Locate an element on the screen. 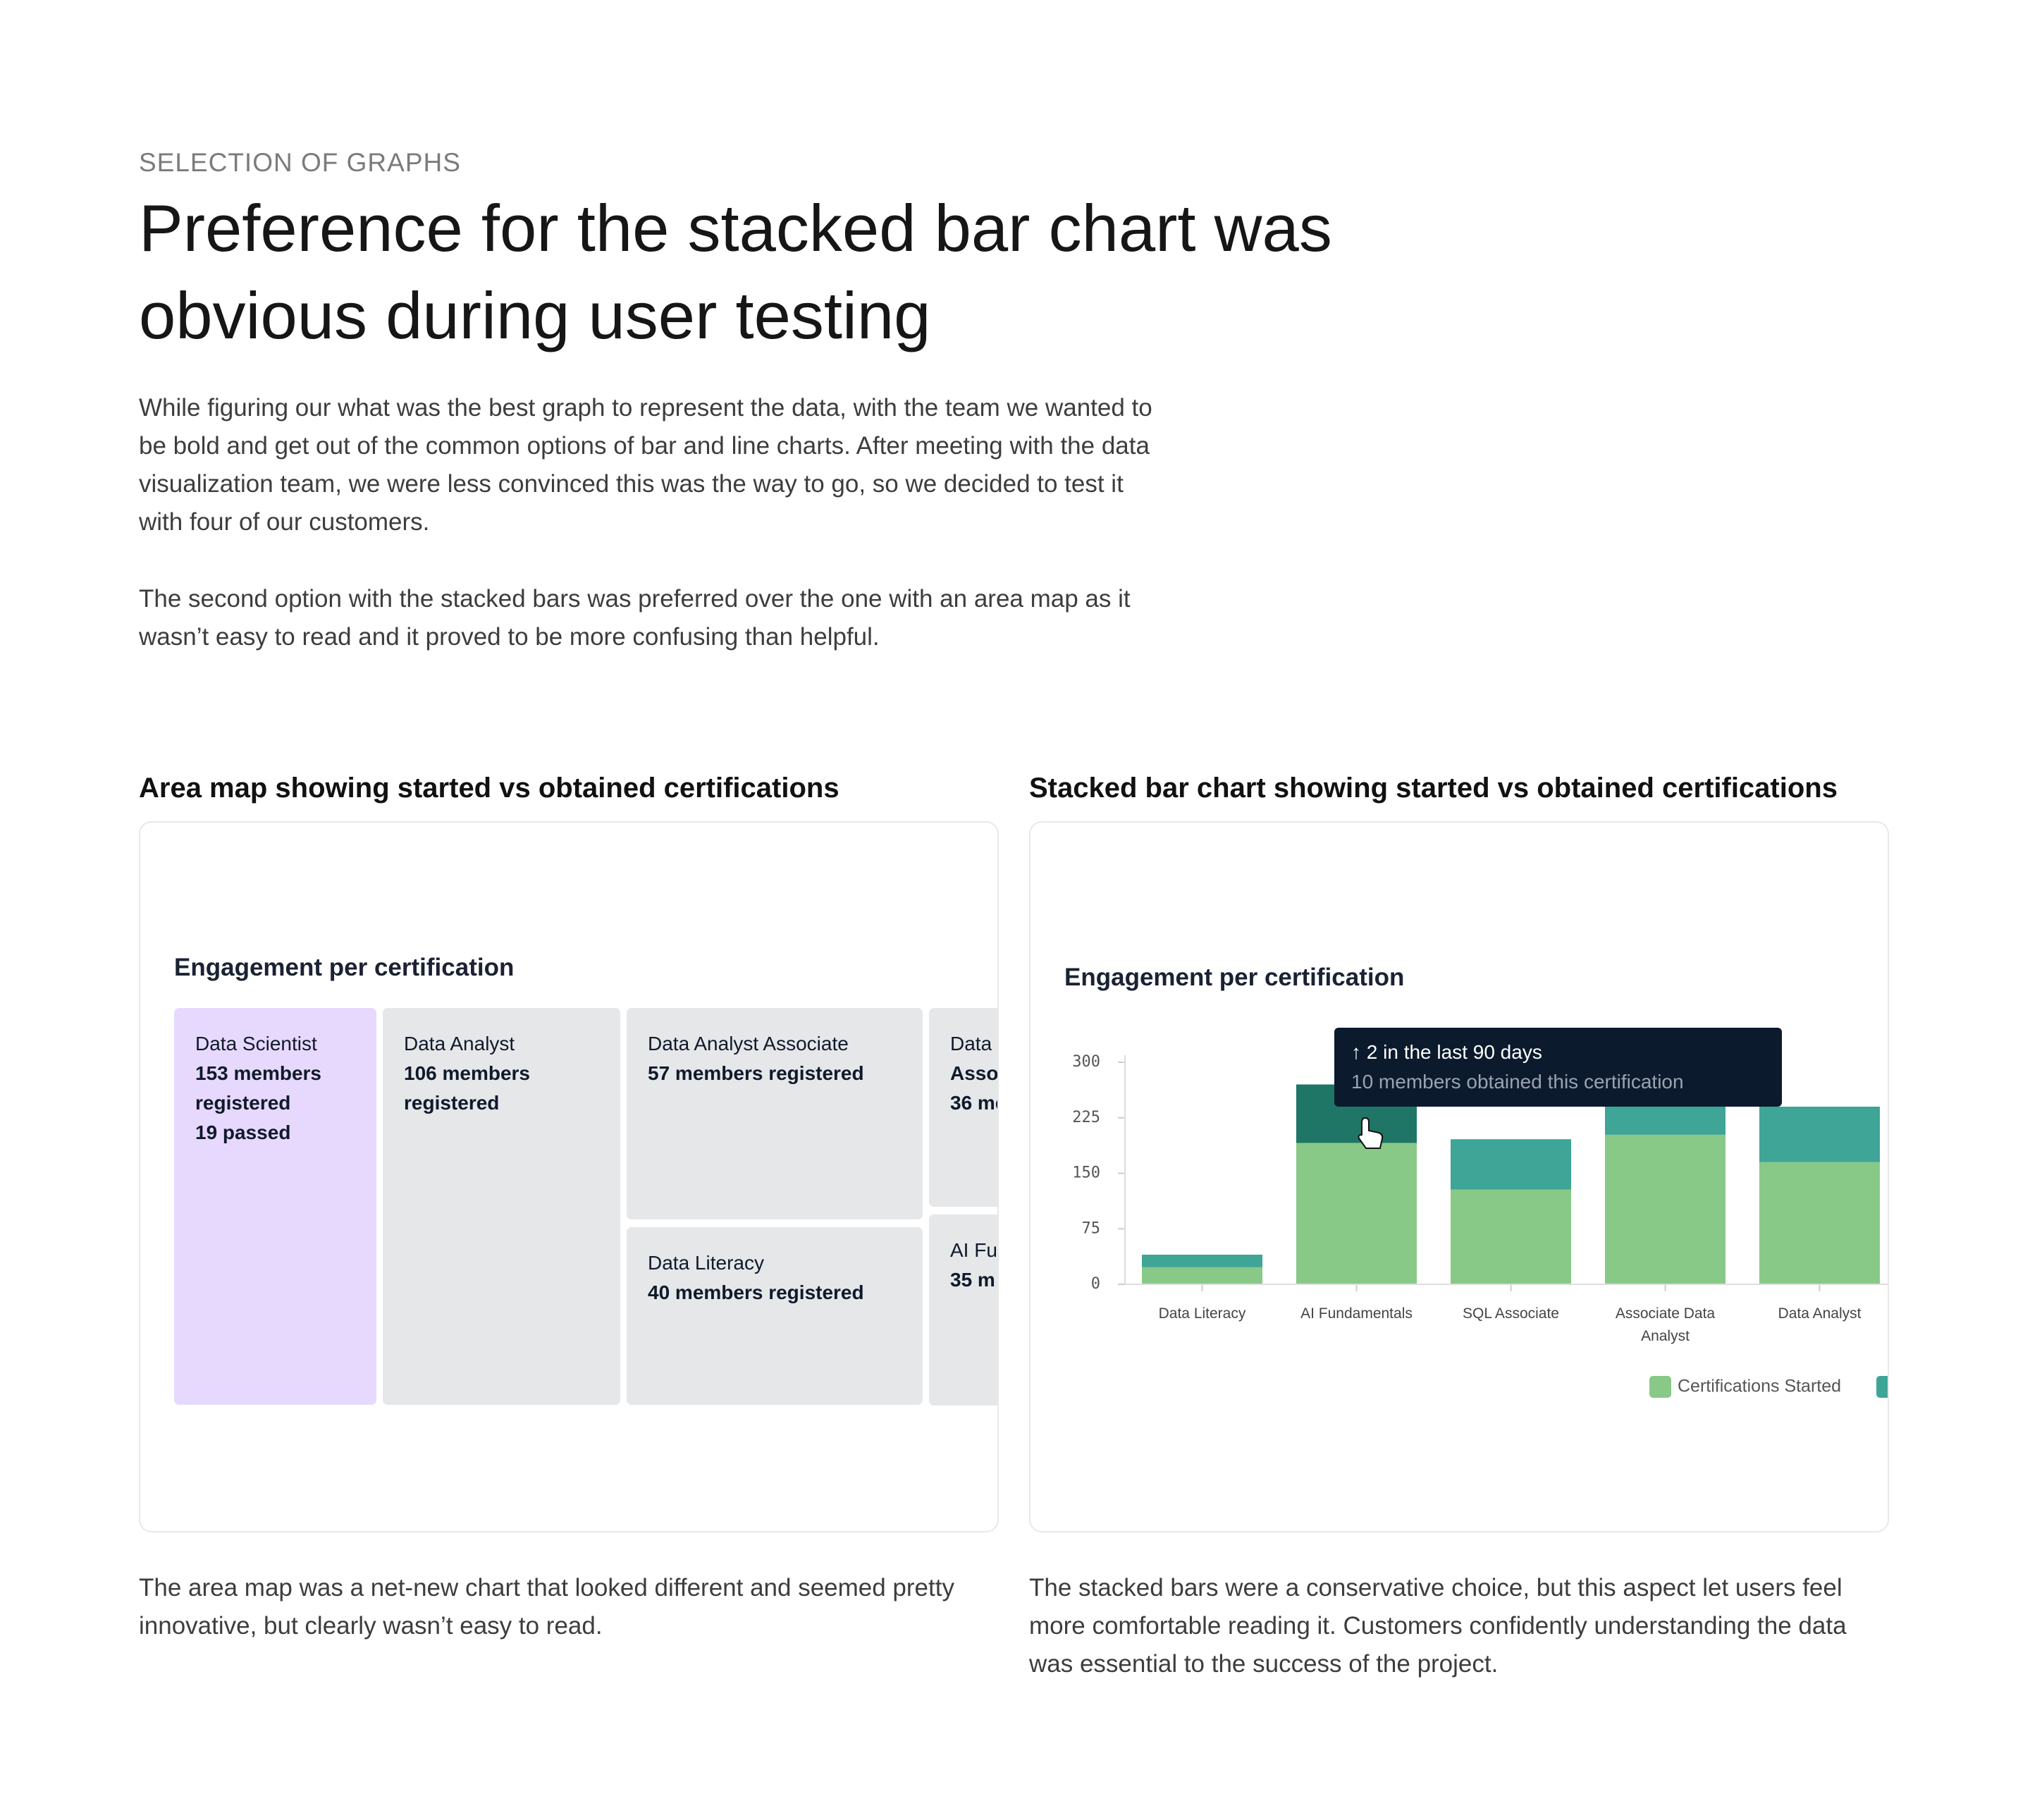 The height and width of the screenshot is (1820, 2030). treemap-cell: Data Assoc 36 me is located at coordinates (964, 1107).